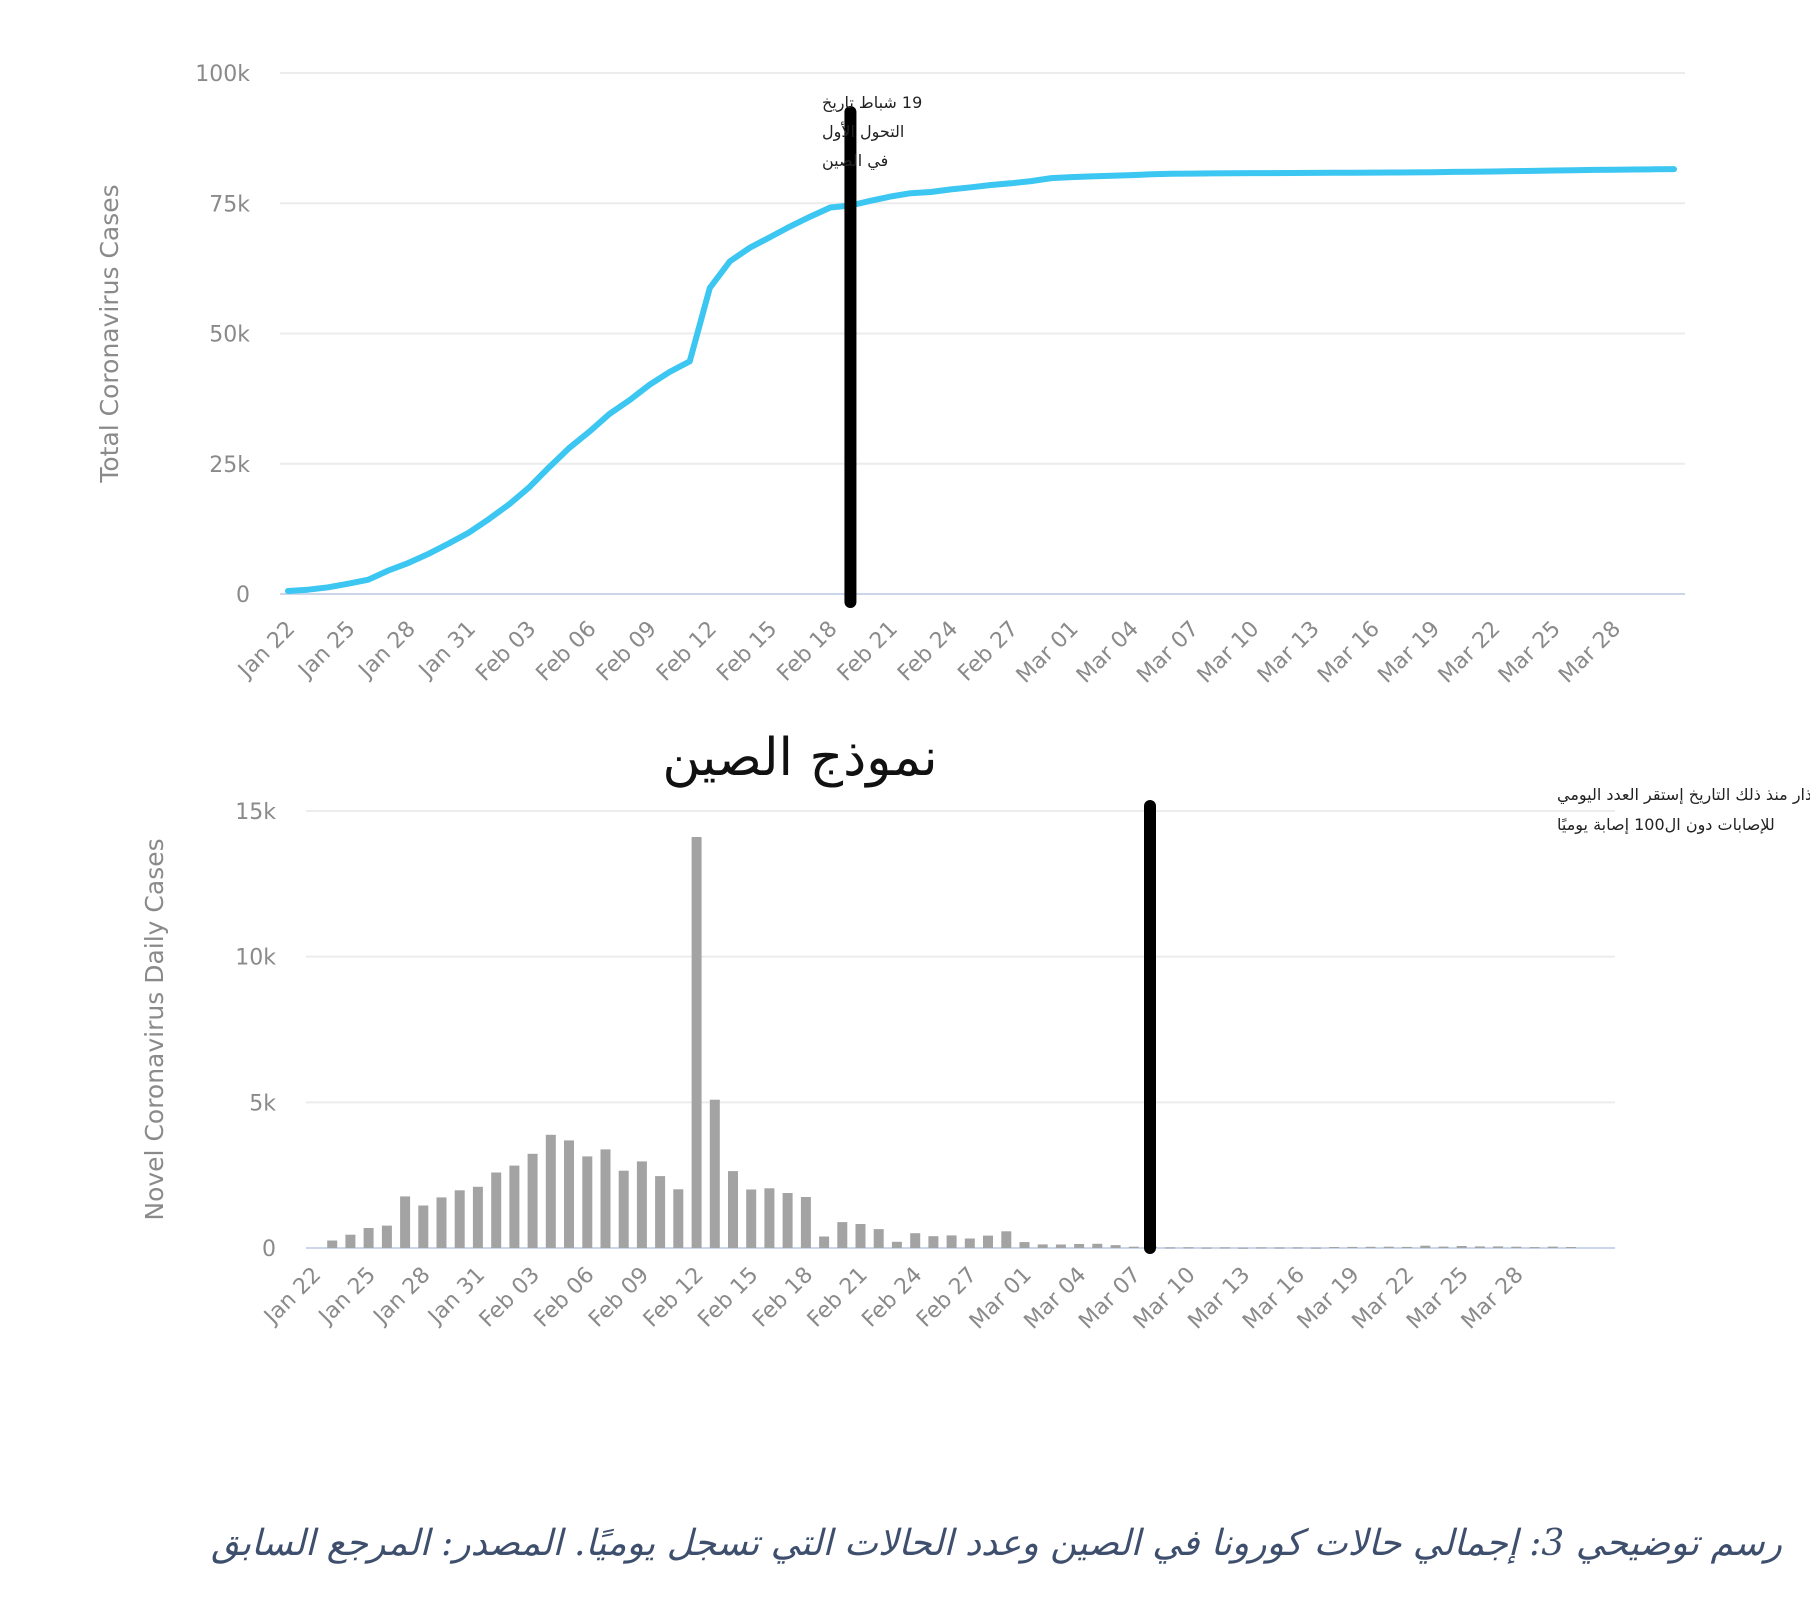 This screenshot has height=1608, width=1810. Describe the element at coordinates (255, 958) in the screenshot. I see `y-tick-label: 10k` at that location.